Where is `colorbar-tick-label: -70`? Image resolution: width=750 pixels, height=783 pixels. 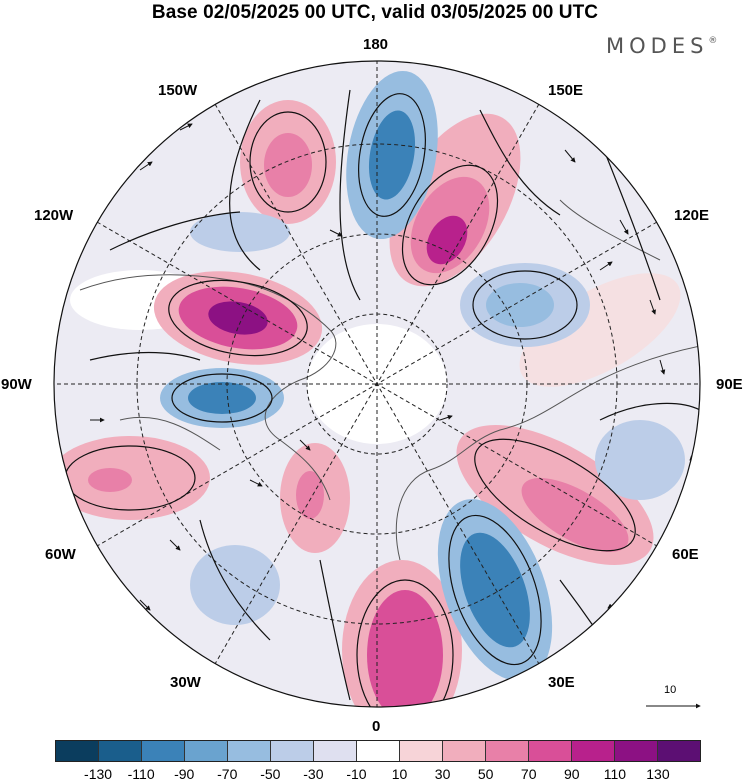 colorbar-tick-label: -70 is located at coordinates (227, 774).